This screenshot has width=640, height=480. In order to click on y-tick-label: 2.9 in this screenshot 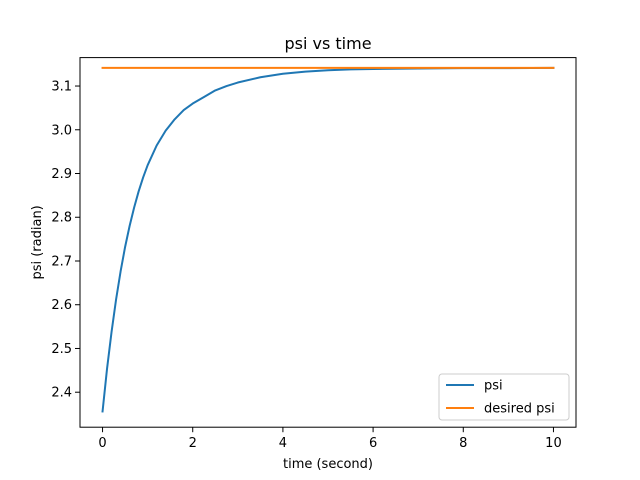, I will do `click(61, 174)`.